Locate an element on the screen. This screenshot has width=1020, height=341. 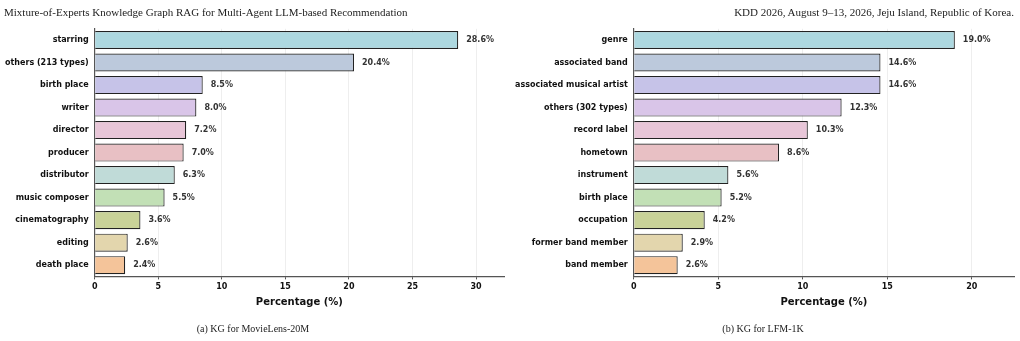
y-tick-label: record label is located at coordinates (601, 130).